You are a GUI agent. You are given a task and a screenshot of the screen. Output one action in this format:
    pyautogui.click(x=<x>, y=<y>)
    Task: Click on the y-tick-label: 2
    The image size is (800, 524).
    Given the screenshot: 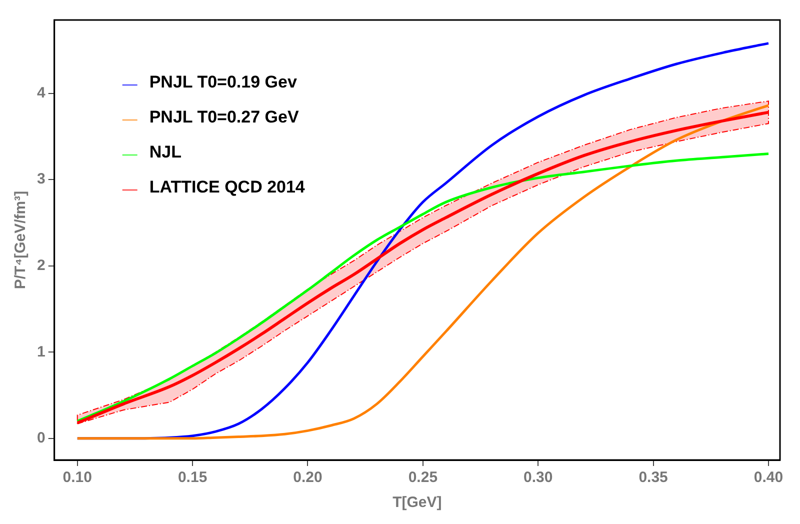 What is the action you would take?
    pyautogui.click(x=41, y=265)
    